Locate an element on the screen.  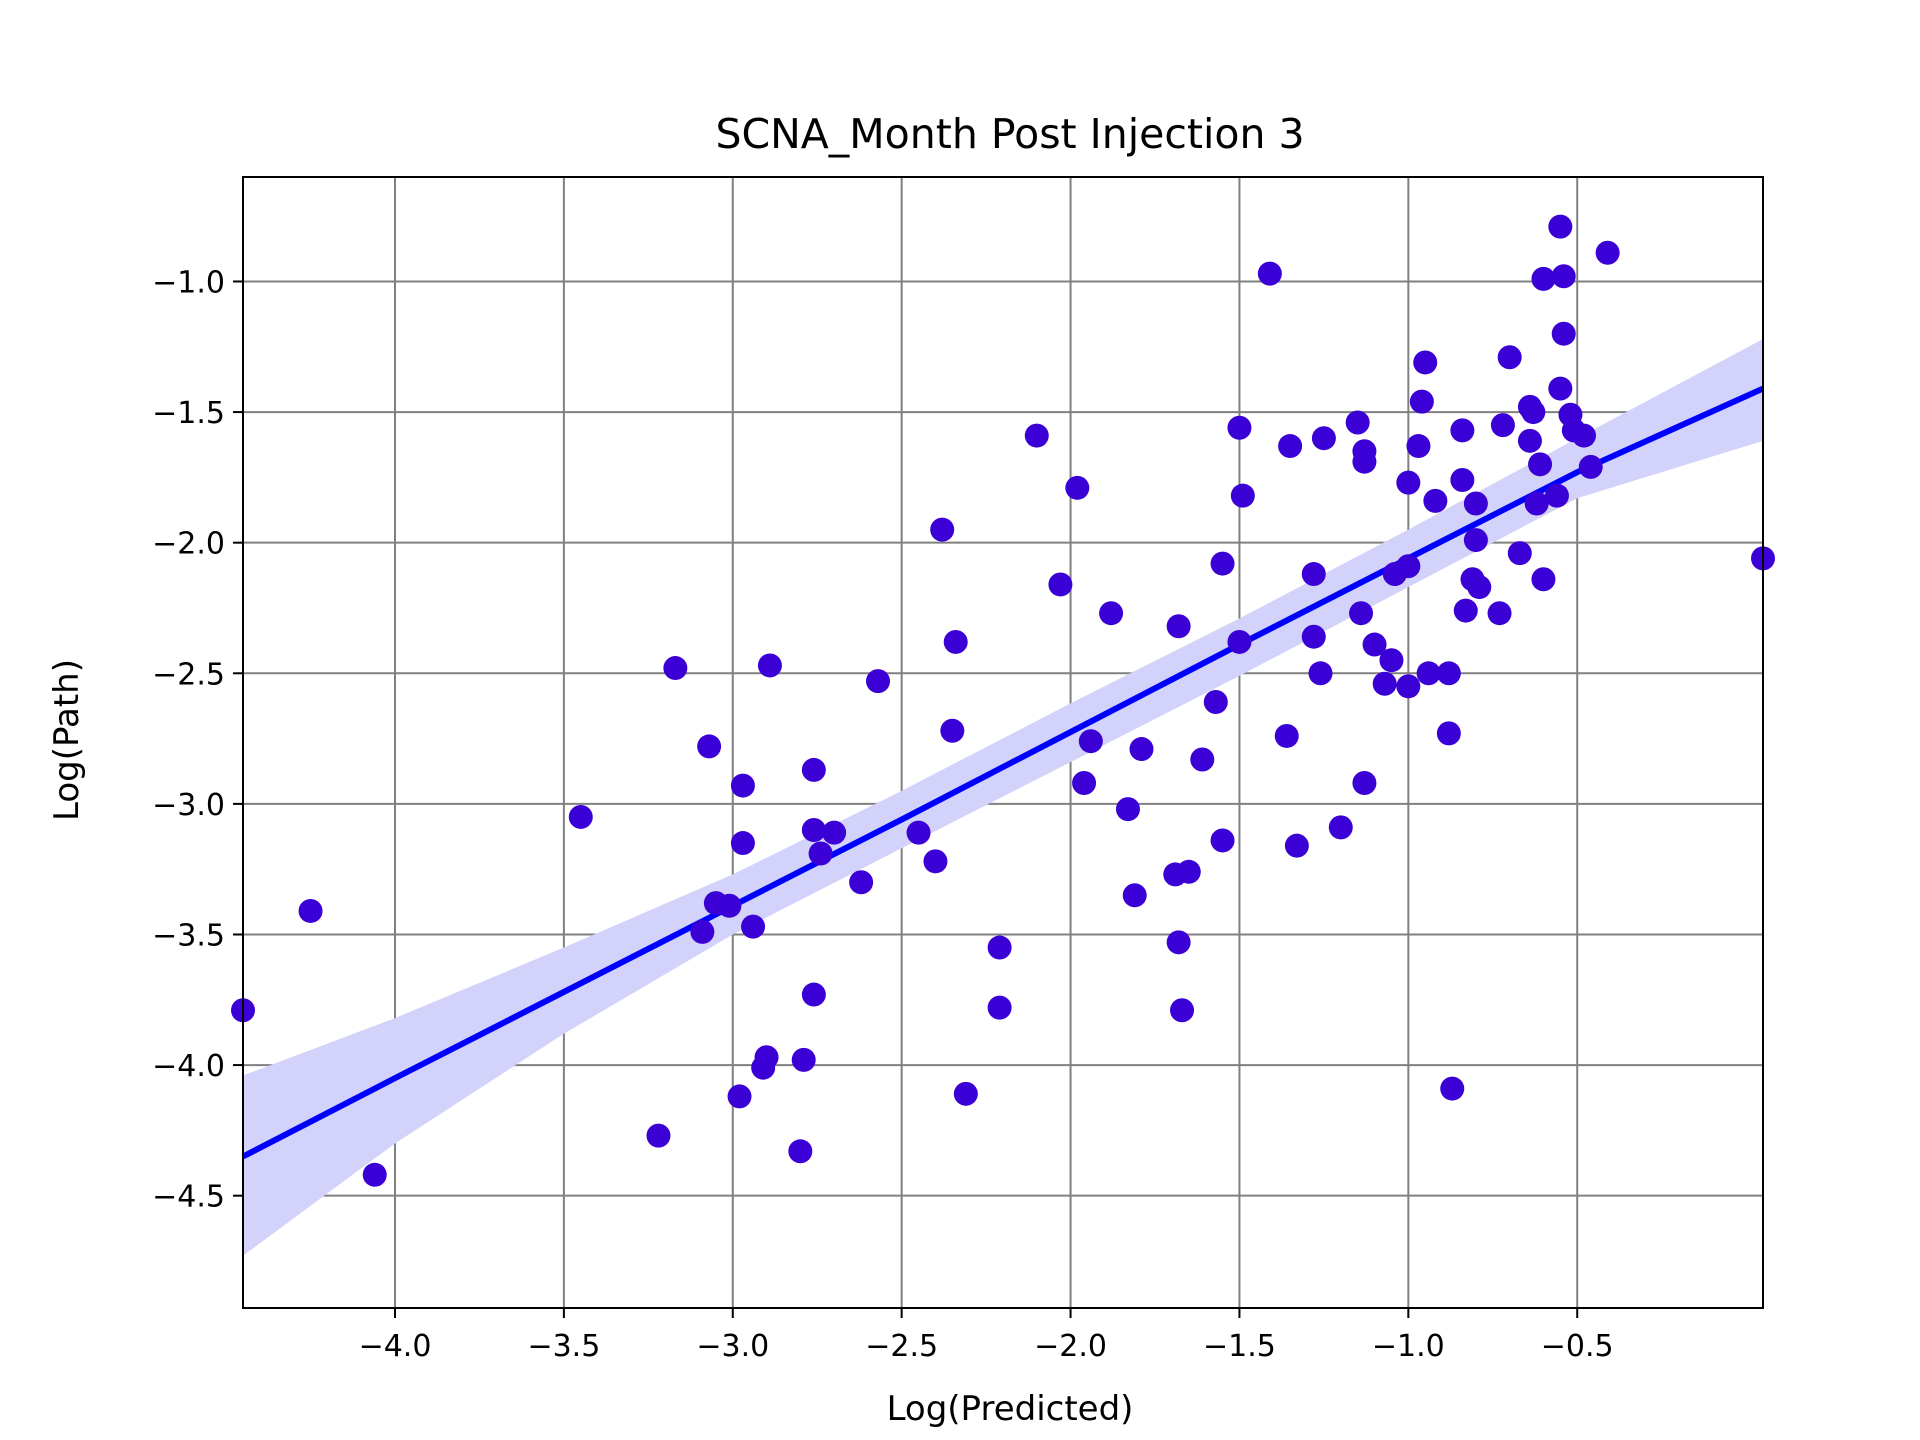
y-tick-label: −4.0 is located at coordinates (188, 1066).